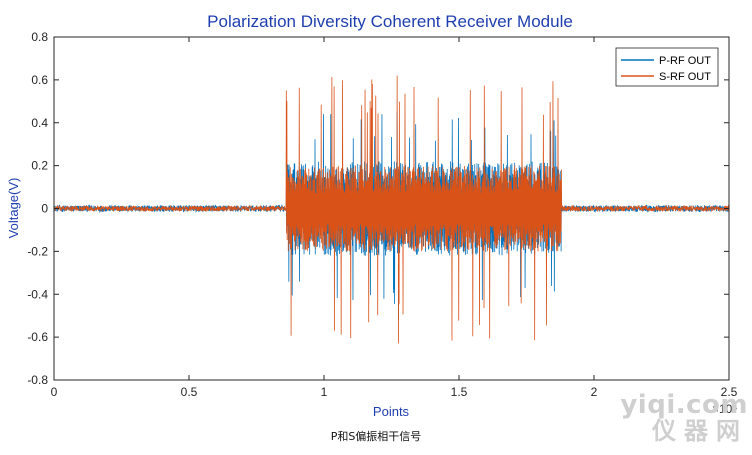 Image resolution: width=752 pixels, height=455 pixels. Describe the element at coordinates (189, 392) in the screenshot. I see `x-tick-label: 0.5` at that location.